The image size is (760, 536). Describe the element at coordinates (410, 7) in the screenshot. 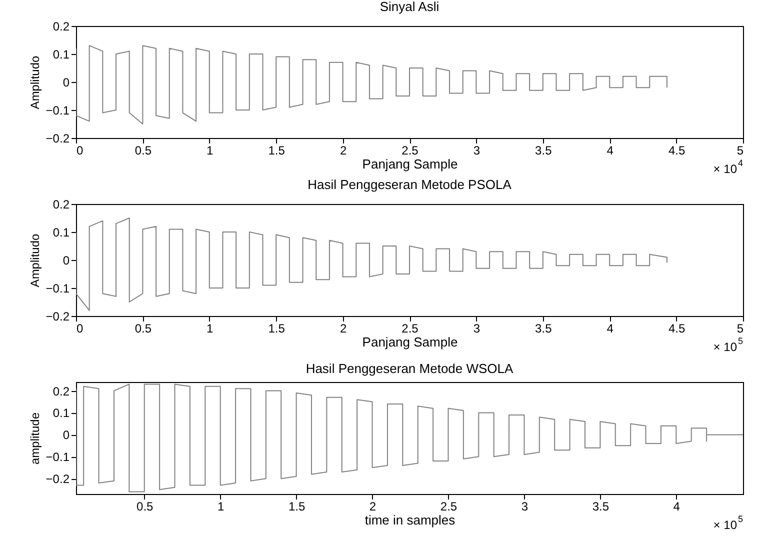

I see `chart-title: Sinyal Asli` at that location.